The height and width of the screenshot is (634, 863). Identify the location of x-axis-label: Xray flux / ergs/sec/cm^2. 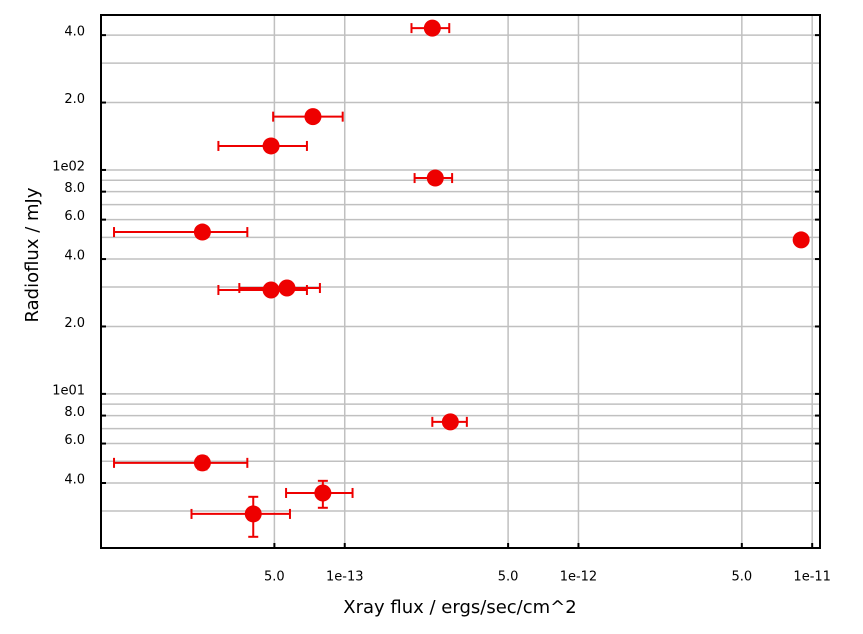
(459, 607).